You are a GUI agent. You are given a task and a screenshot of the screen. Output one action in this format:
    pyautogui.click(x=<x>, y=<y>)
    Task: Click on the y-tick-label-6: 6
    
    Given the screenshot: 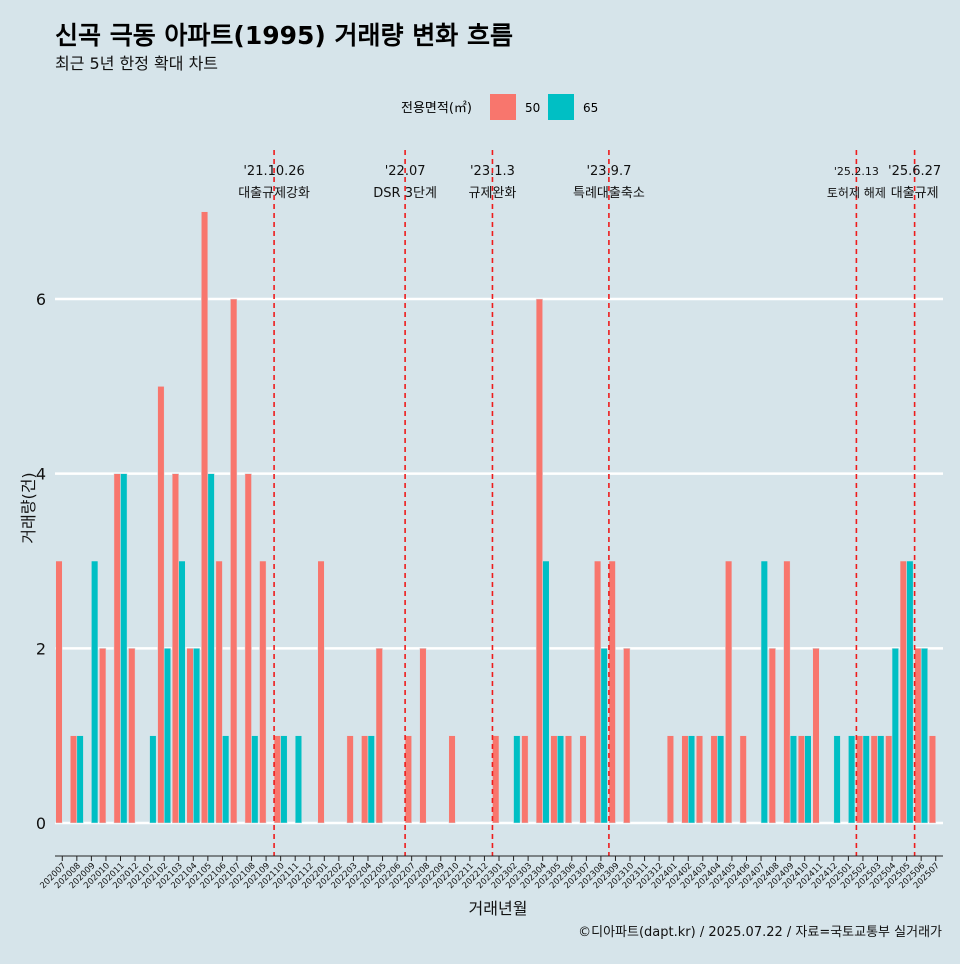 What is the action you would take?
    pyautogui.click(x=41, y=299)
    